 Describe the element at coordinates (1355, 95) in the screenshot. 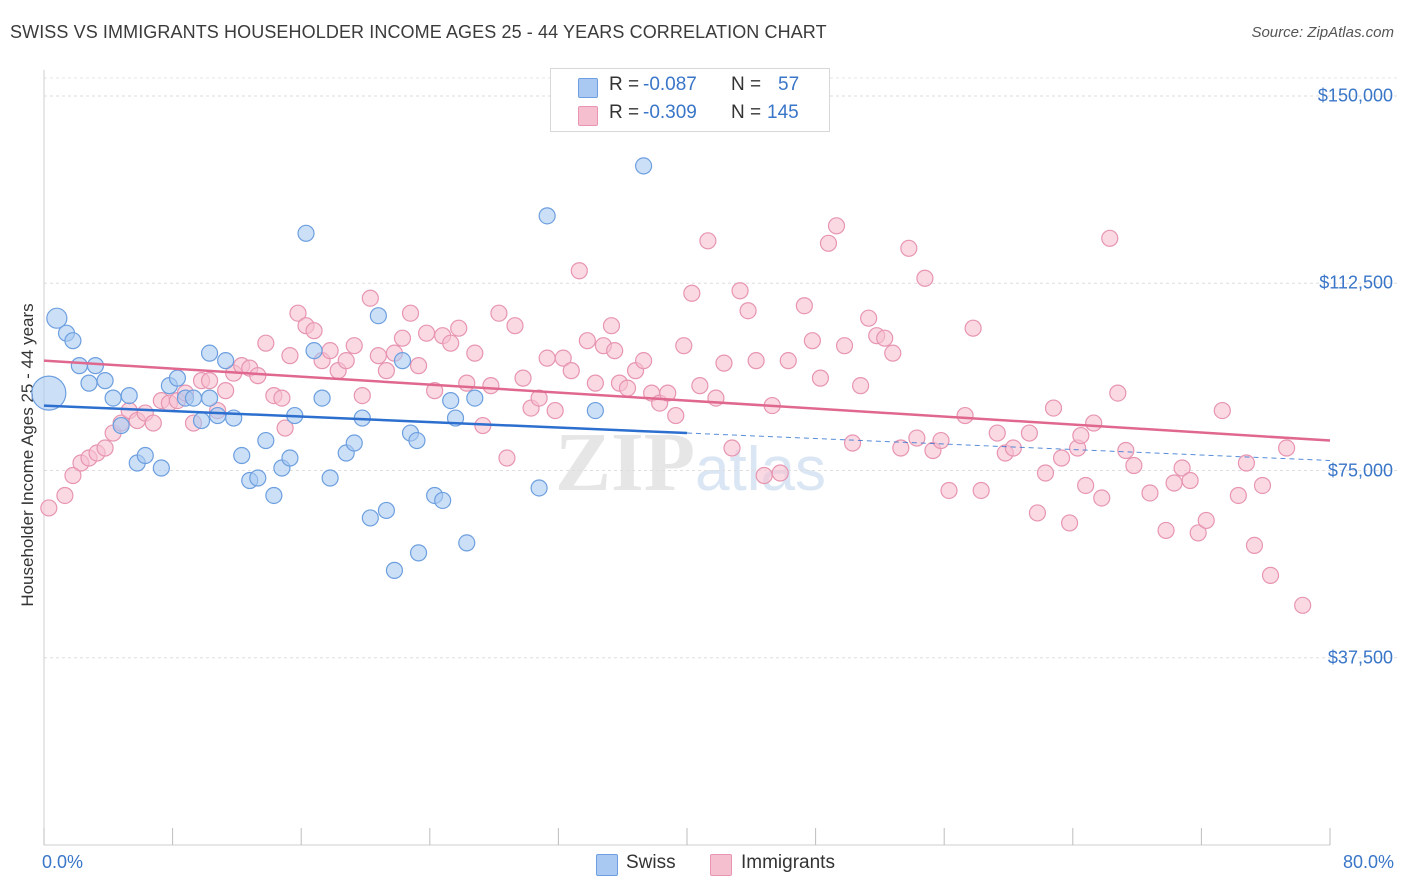

I see `y-tick-label: $150,000` at that location.